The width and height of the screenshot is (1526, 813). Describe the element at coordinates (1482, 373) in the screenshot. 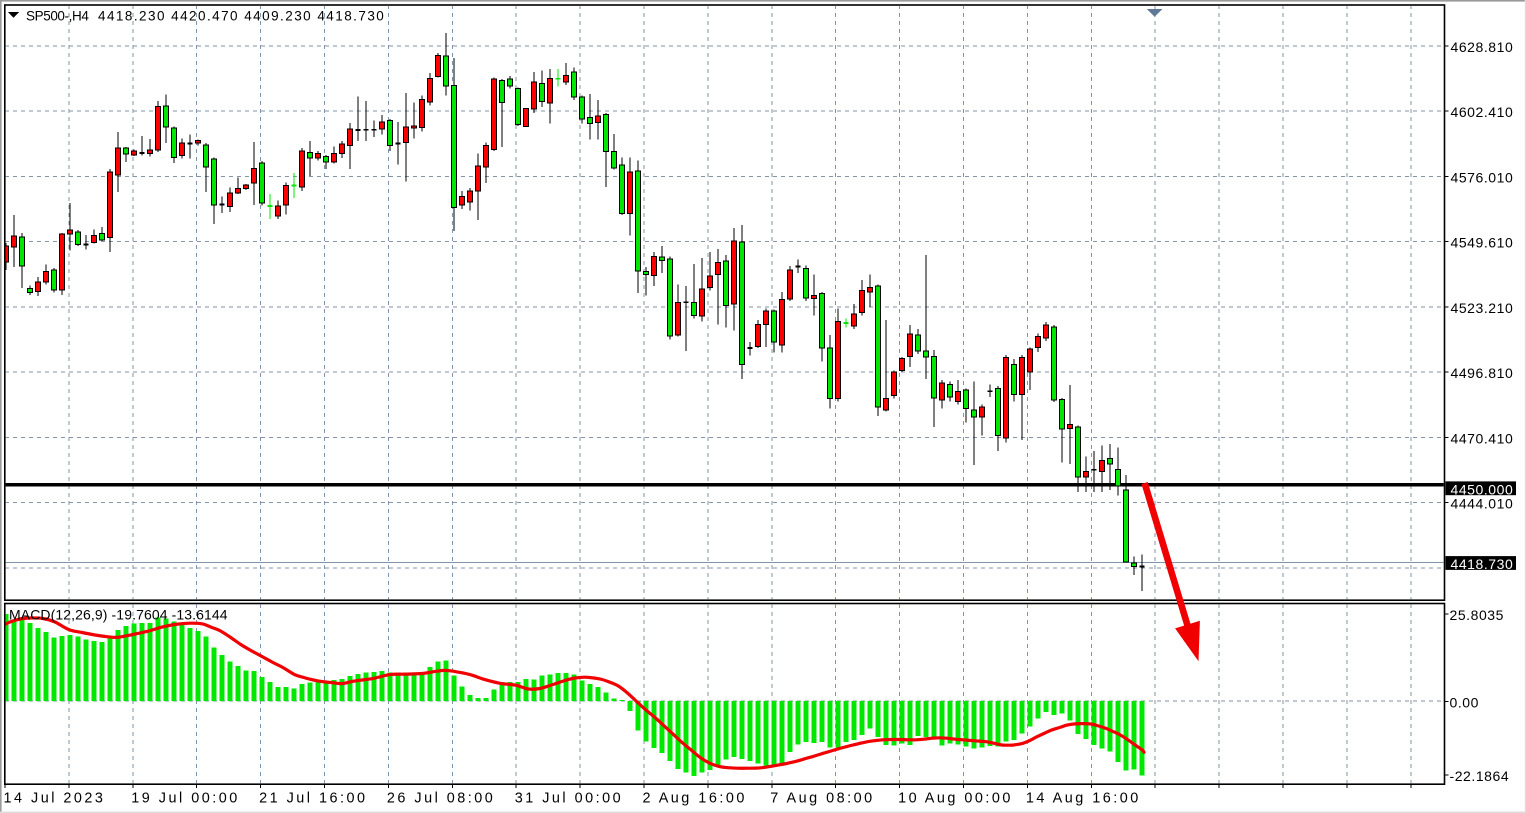

I see `svg-text: 4496.810` at that location.